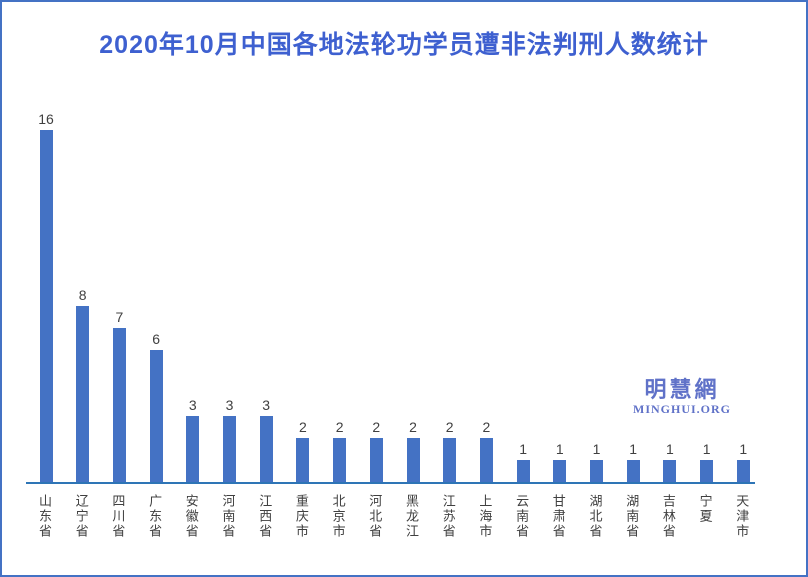 The width and height of the screenshot is (808, 577). I want to click on x-axis-label: 宁夏, so click(705, 509).